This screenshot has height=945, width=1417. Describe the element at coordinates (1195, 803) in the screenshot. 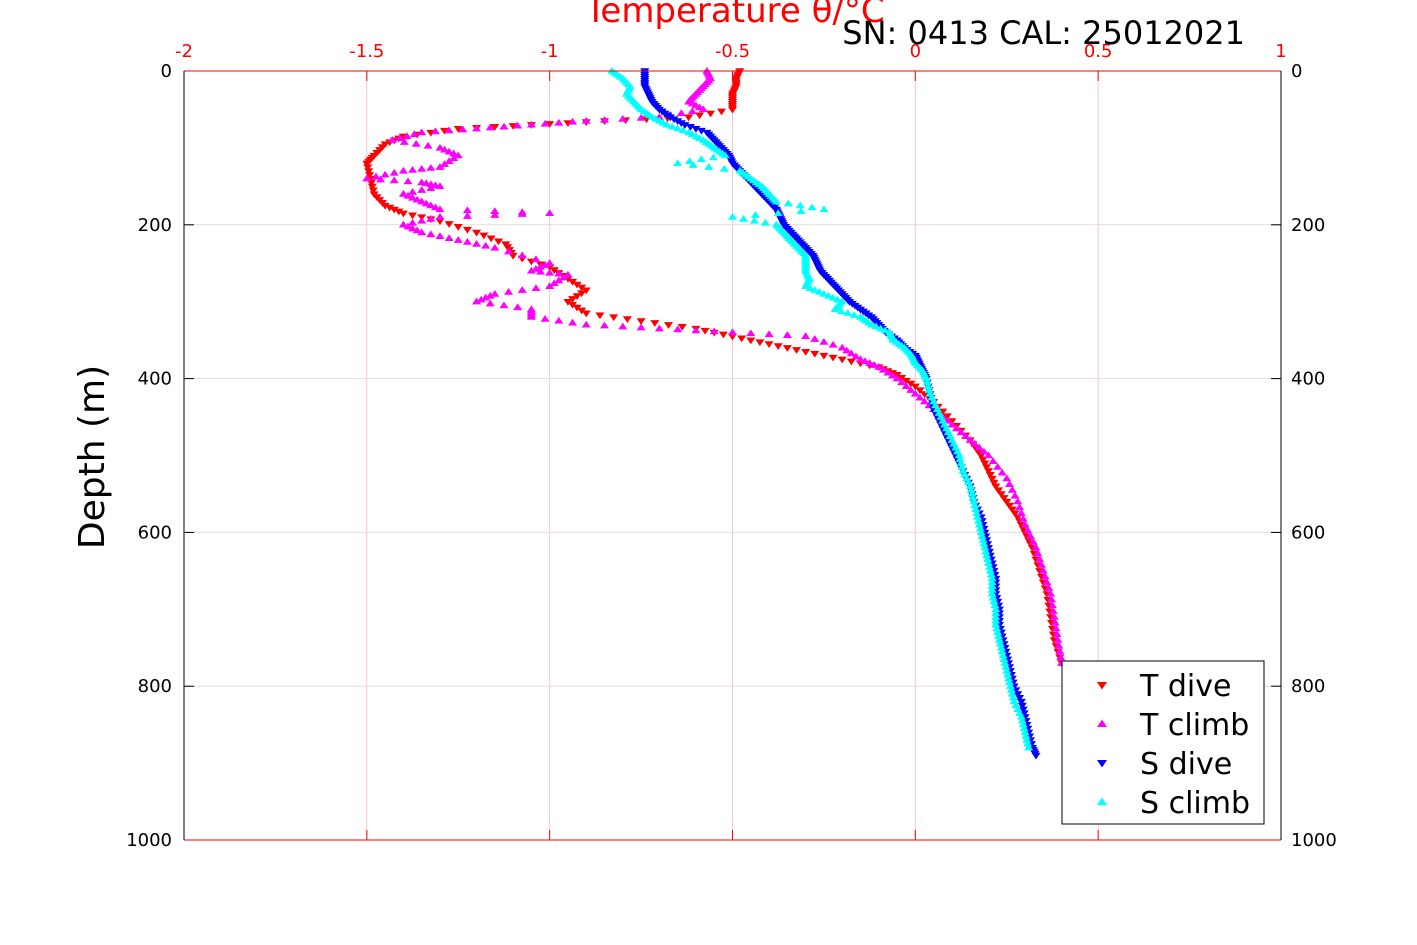

I see `legend-entry: S climb` at that location.